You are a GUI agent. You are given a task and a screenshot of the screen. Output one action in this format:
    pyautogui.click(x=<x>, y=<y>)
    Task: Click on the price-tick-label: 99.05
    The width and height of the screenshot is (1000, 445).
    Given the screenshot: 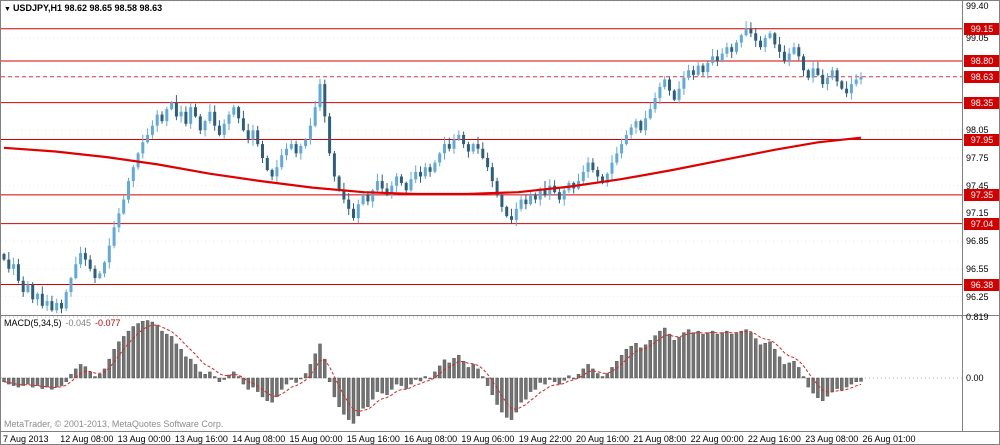 What is the action you would take?
    pyautogui.click(x=977, y=37)
    